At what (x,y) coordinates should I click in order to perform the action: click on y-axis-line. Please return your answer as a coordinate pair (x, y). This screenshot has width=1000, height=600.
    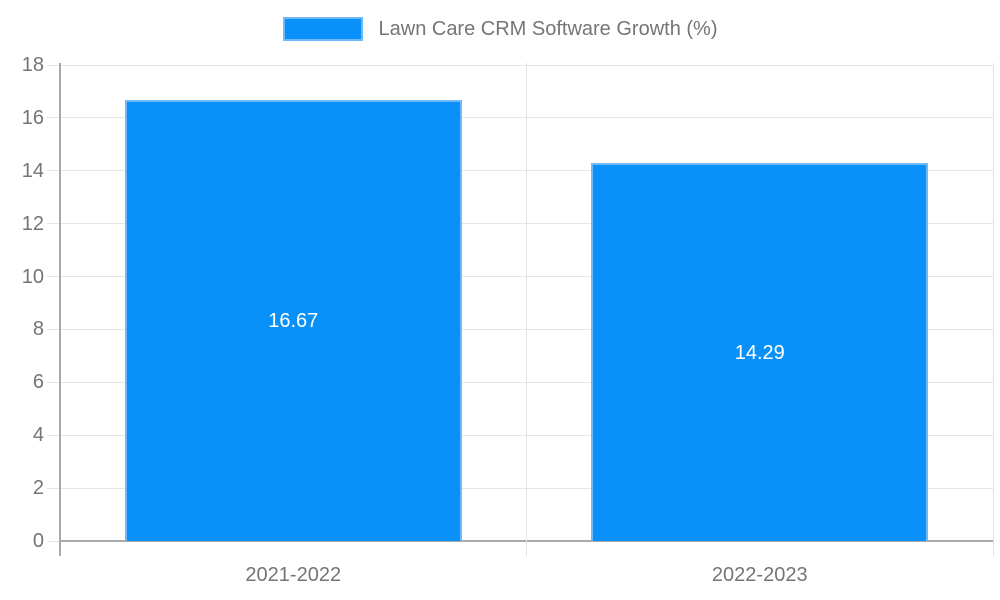
    Looking at the image, I should click on (60, 309).